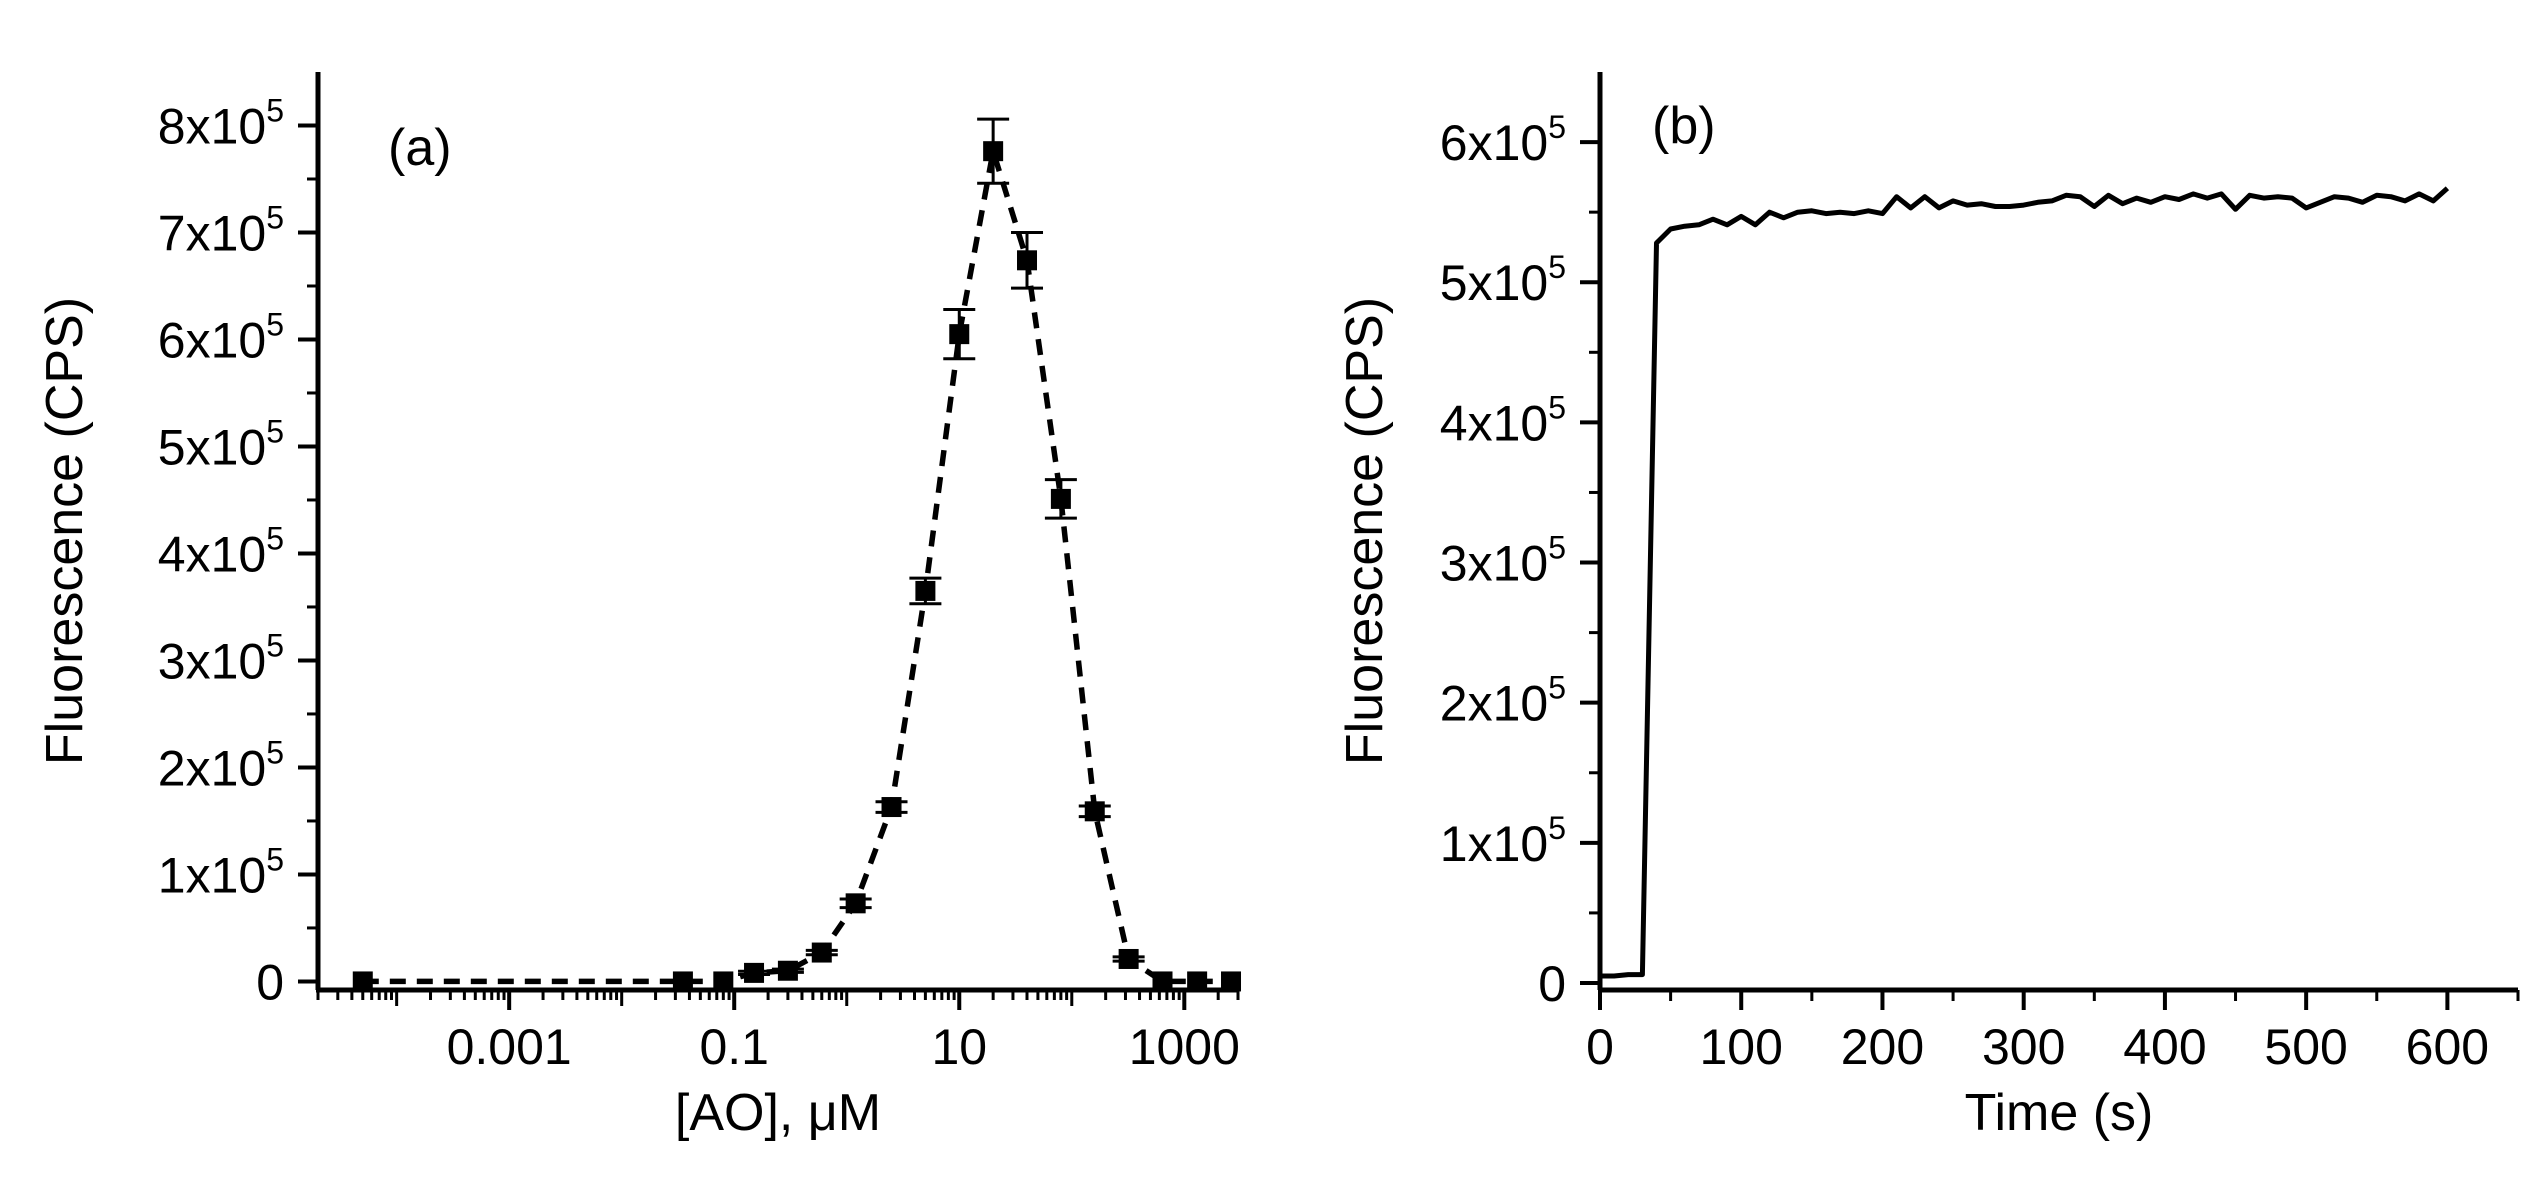  What do you see at coordinates (420, 148) in the screenshot?
I see `panel-label: (a)` at bounding box center [420, 148].